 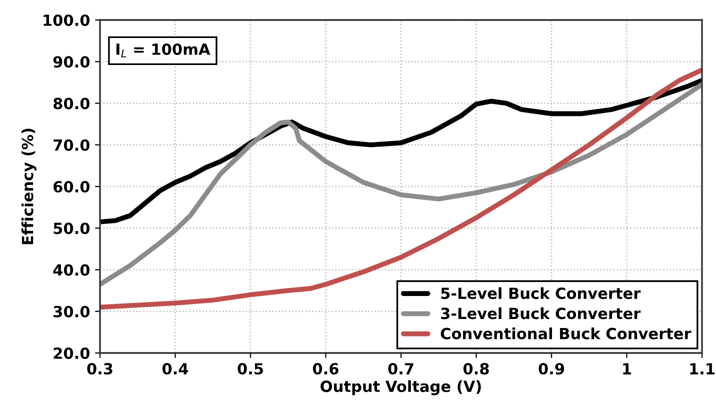 What do you see at coordinates (72, 186) in the screenshot?
I see `y-tick-label: 60.0` at bounding box center [72, 186].